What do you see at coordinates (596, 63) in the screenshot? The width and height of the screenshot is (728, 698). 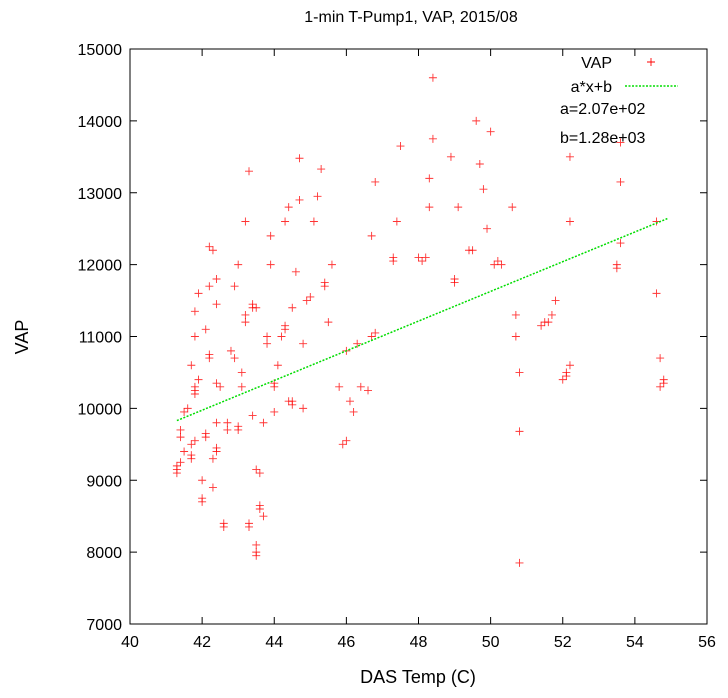 I see `legend-label-vap: VAP` at bounding box center [596, 63].